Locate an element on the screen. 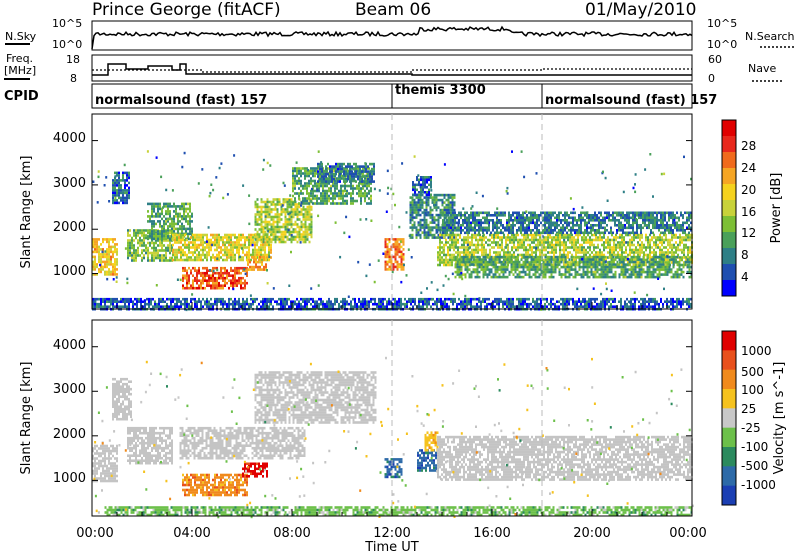 Image resolution: width=800 pixels, height=554 pixels. freq-tick-bottom: 8 is located at coordinates (73, 78).